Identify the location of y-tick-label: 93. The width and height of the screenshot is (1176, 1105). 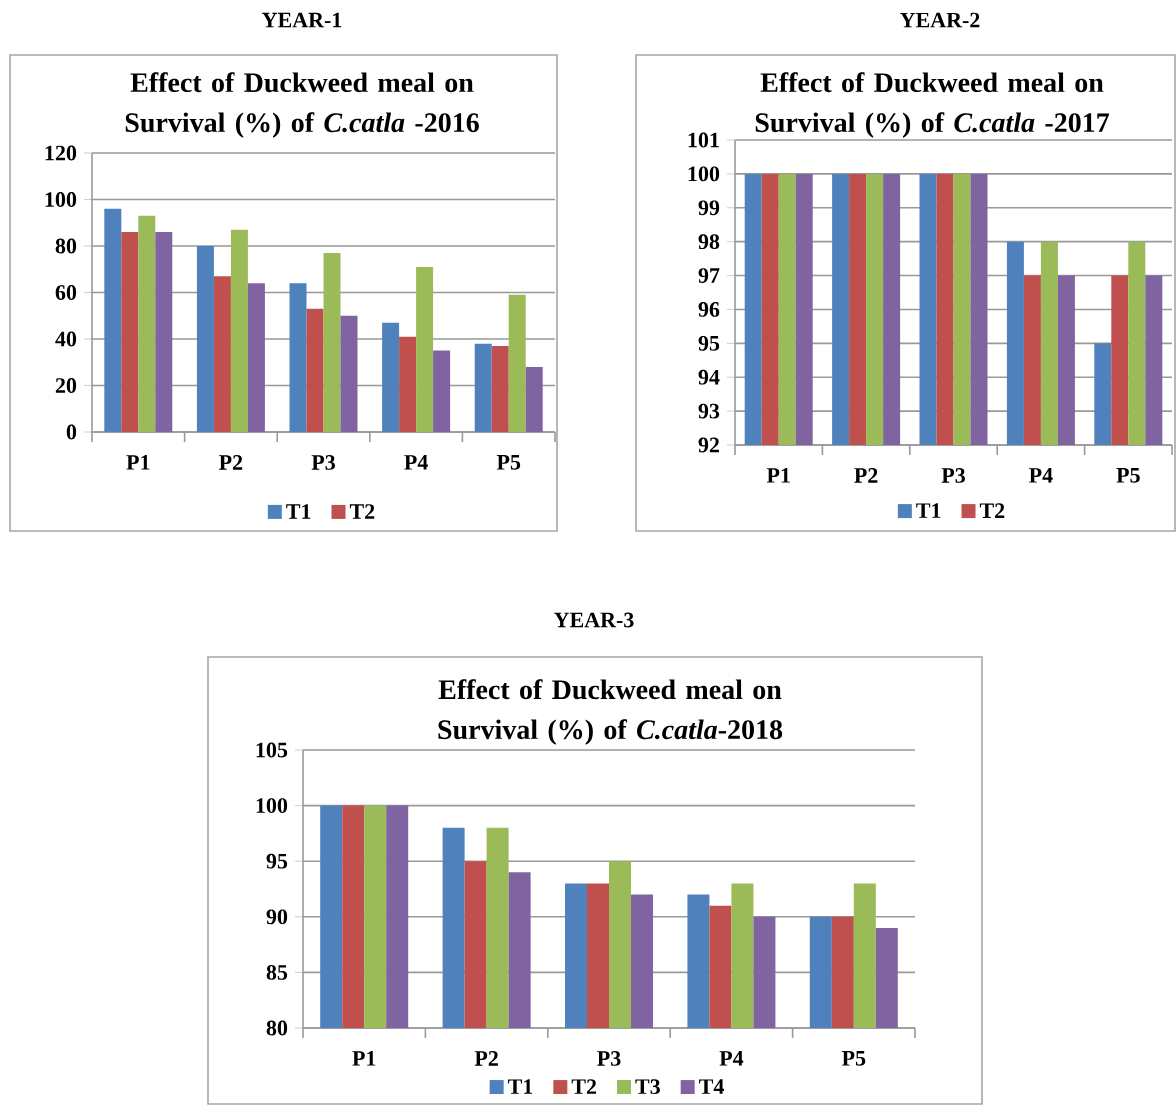
(709, 411).